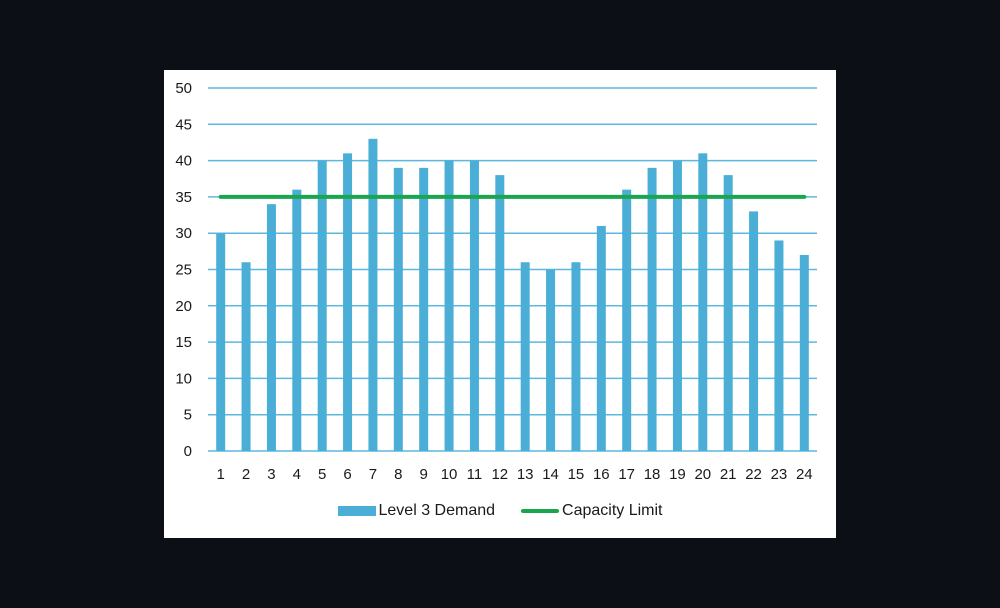 This screenshot has width=1000, height=608. I want to click on x-tick-label: 14, so click(550, 474).